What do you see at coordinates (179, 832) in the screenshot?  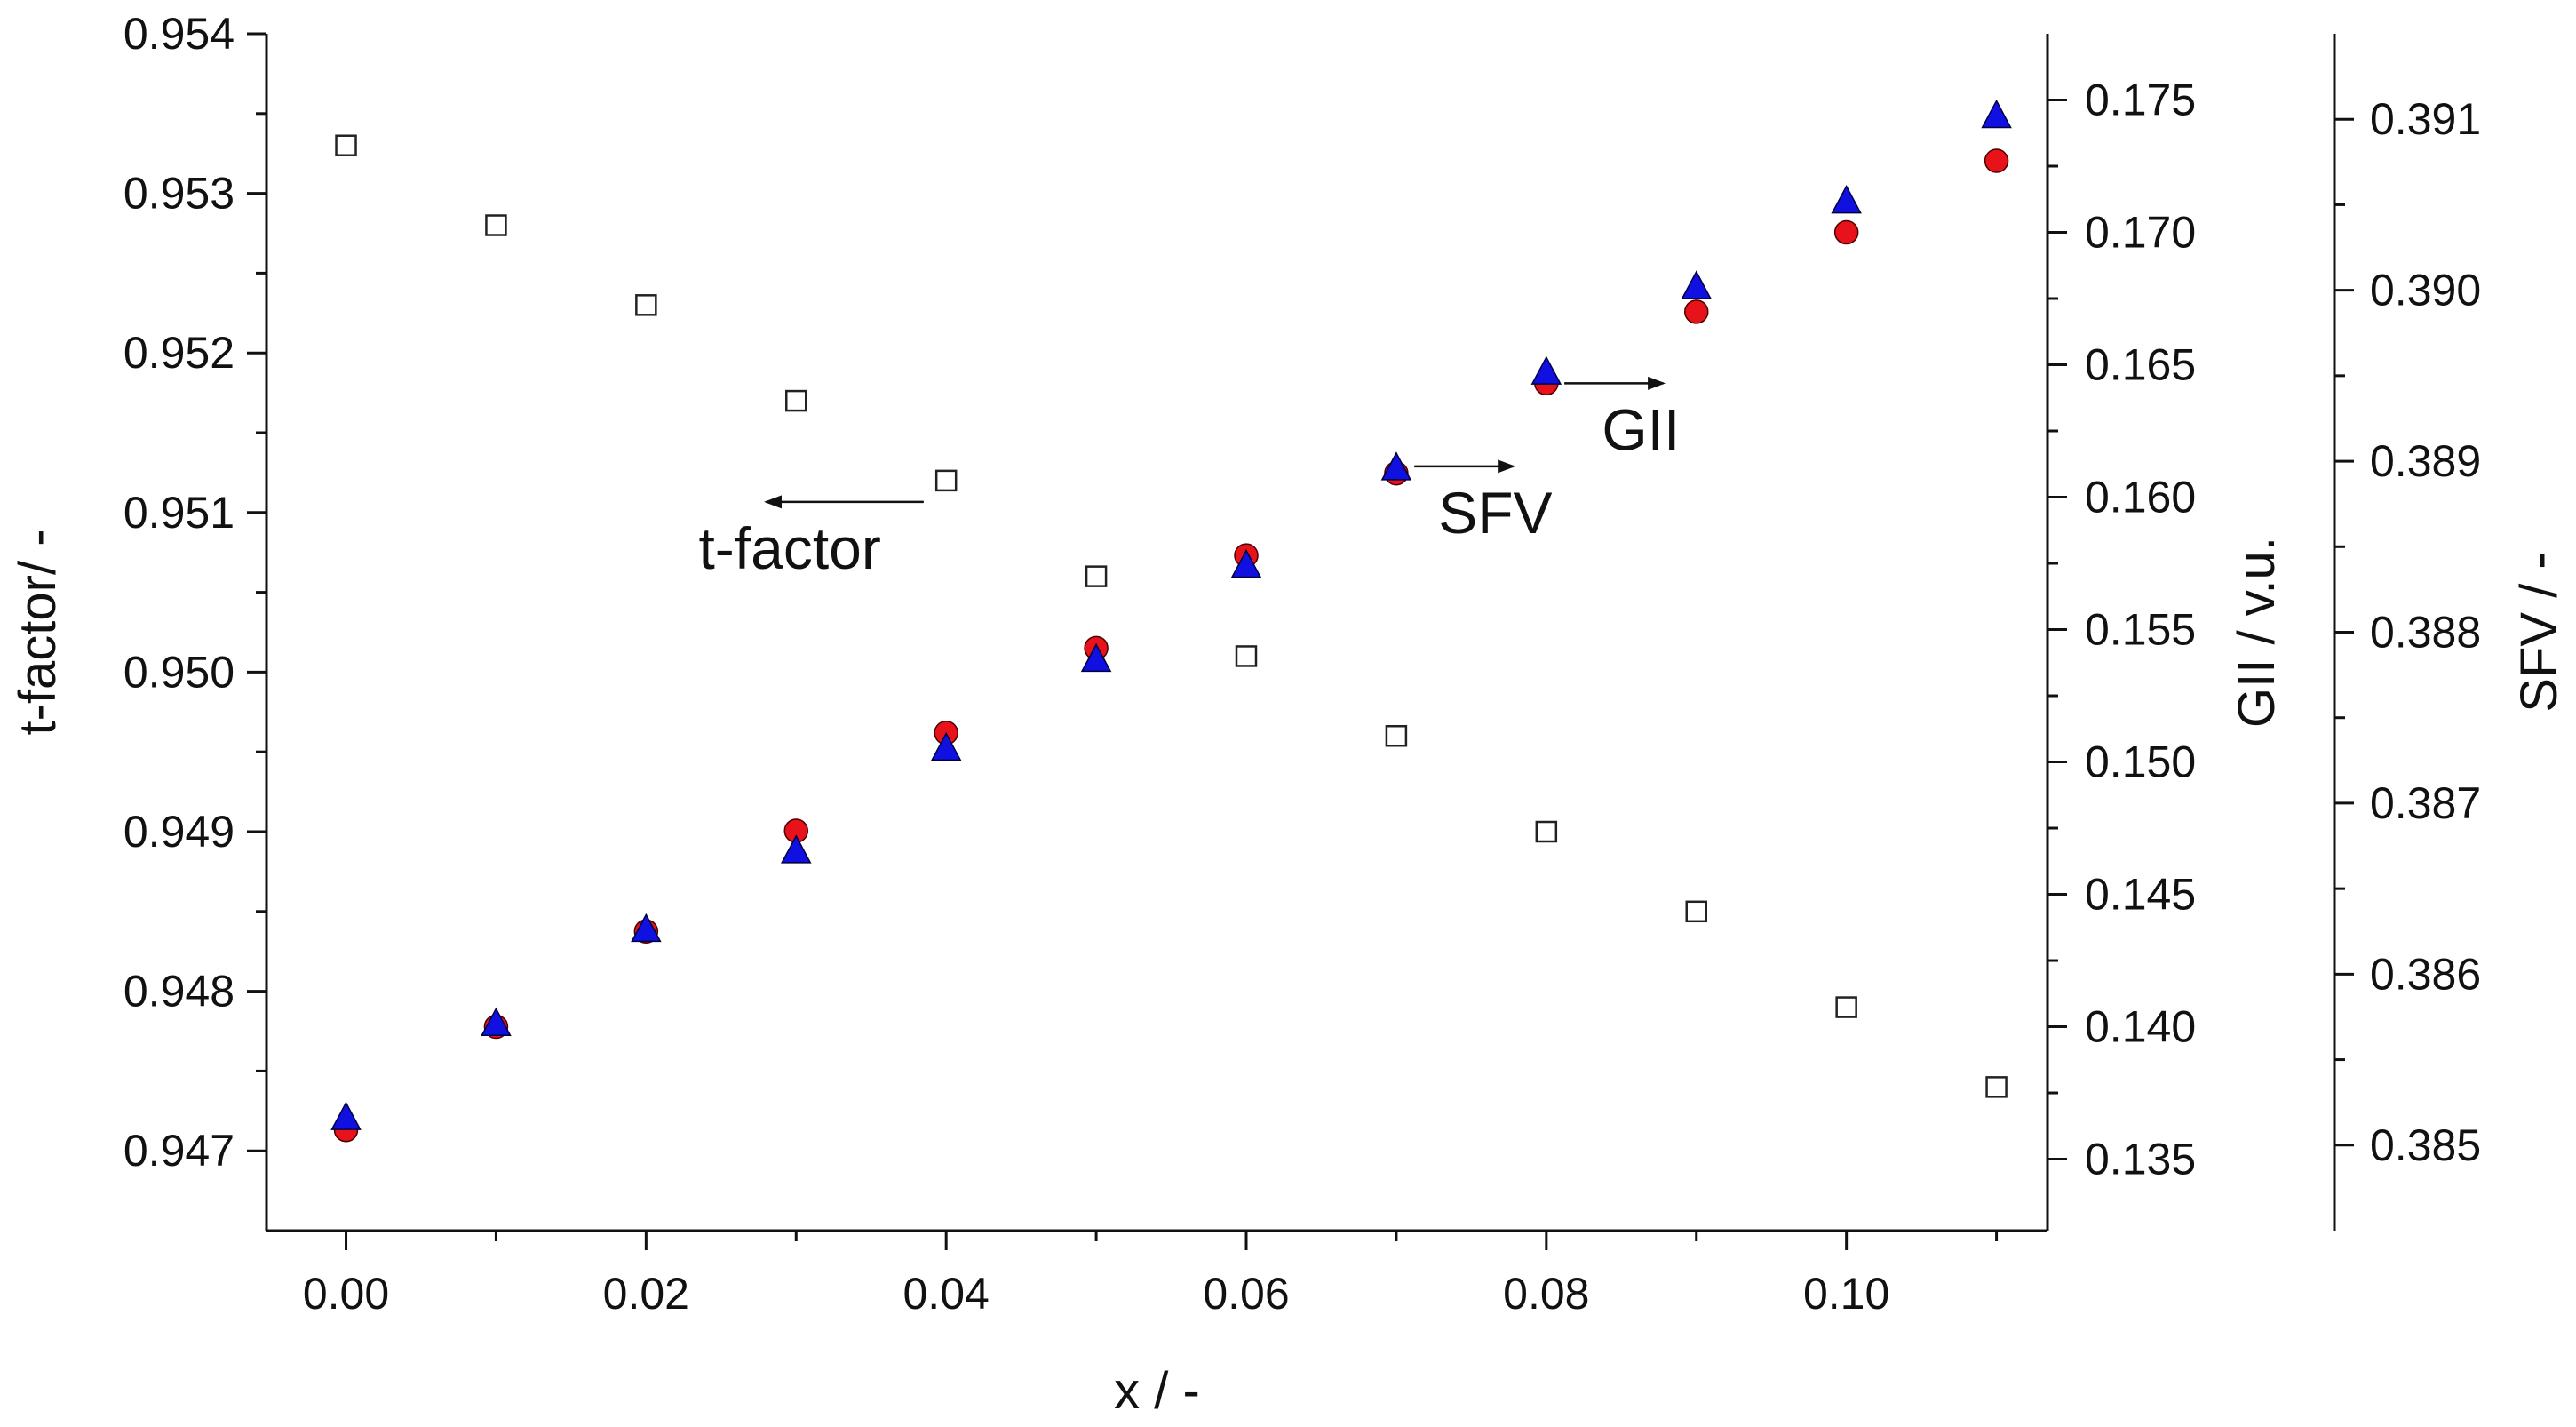 I see `left-axis-tick-label: 0.949` at bounding box center [179, 832].